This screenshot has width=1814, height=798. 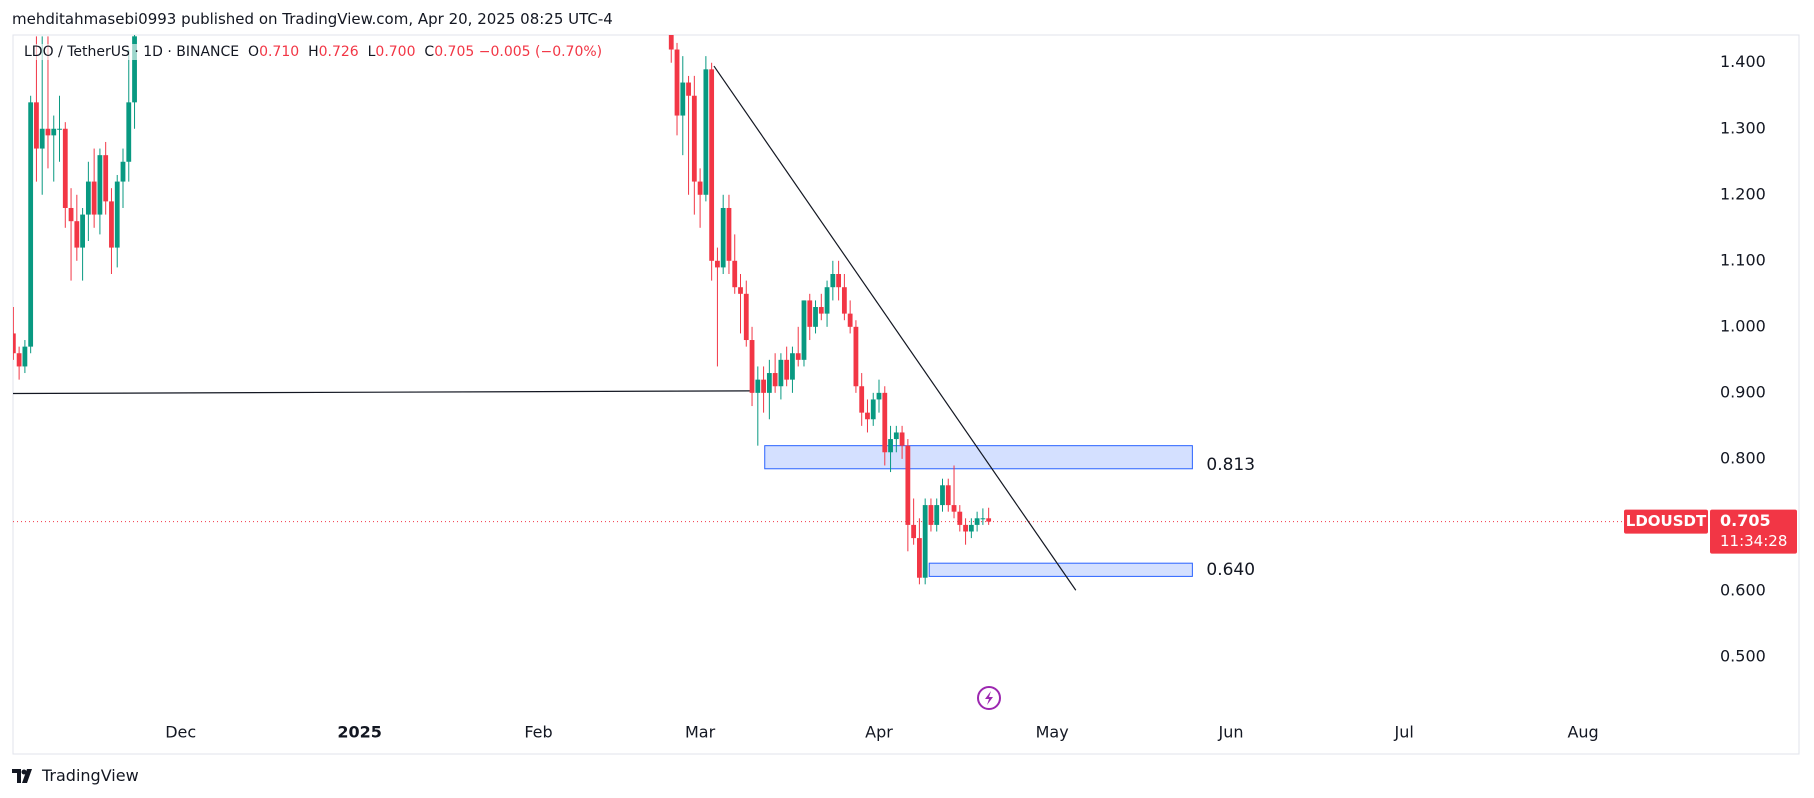 I want to click on ohlc: O0.710 H0.726 L0.700 C0.705, so click(x=356, y=52).